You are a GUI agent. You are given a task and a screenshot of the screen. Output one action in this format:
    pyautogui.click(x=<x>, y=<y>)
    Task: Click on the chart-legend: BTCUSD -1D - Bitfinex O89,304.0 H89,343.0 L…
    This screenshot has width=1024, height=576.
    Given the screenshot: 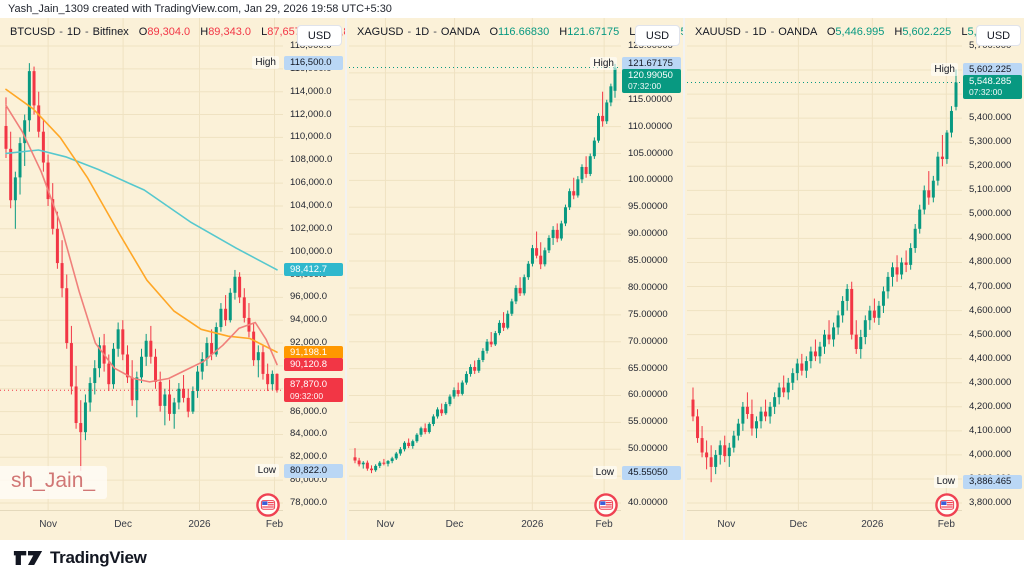 What is the action you would take?
    pyautogui.click(x=177, y=32)
    